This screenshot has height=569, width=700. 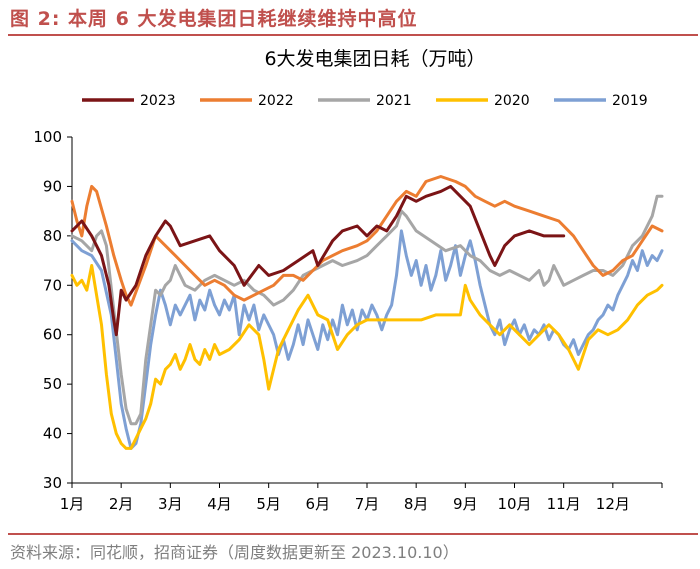 I want to click on y-tick-label: 100, so click(x=47, y=137).